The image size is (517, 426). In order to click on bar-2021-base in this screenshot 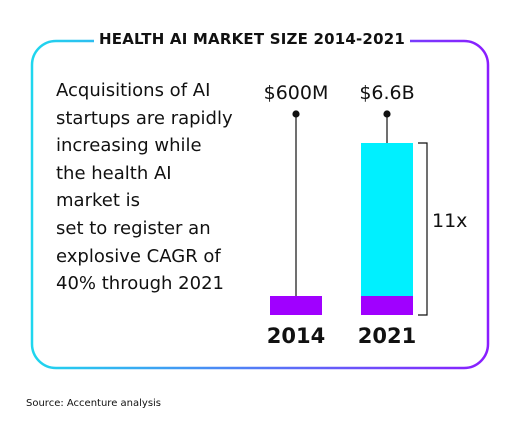, I will do `click(387, 305)`.